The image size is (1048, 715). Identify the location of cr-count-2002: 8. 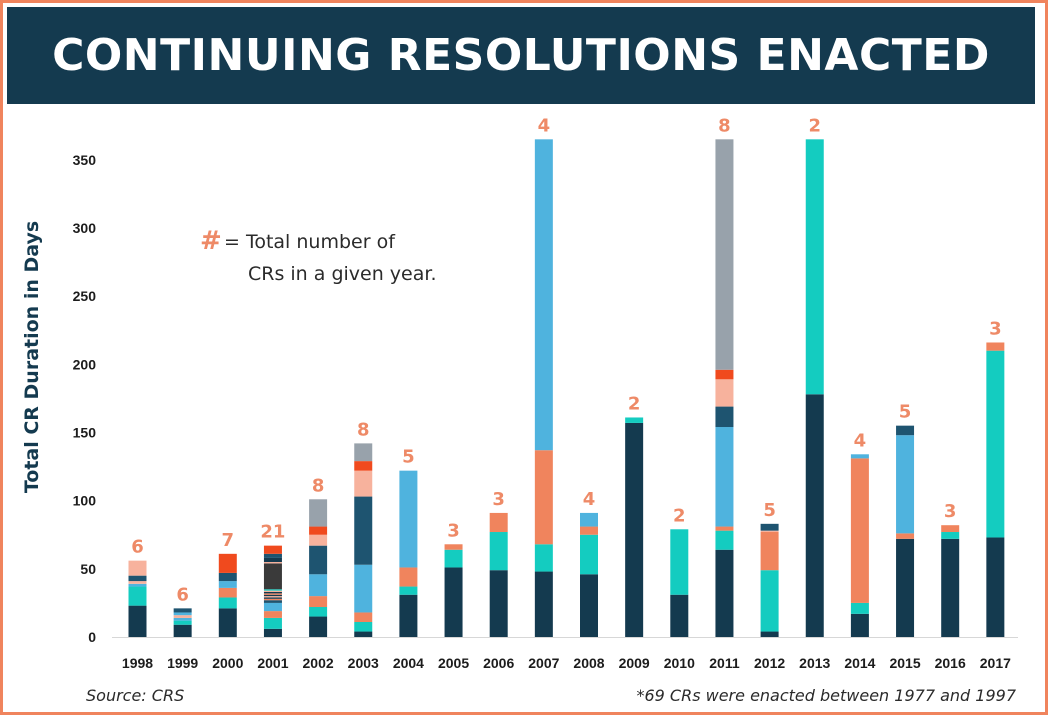
(318, 485).